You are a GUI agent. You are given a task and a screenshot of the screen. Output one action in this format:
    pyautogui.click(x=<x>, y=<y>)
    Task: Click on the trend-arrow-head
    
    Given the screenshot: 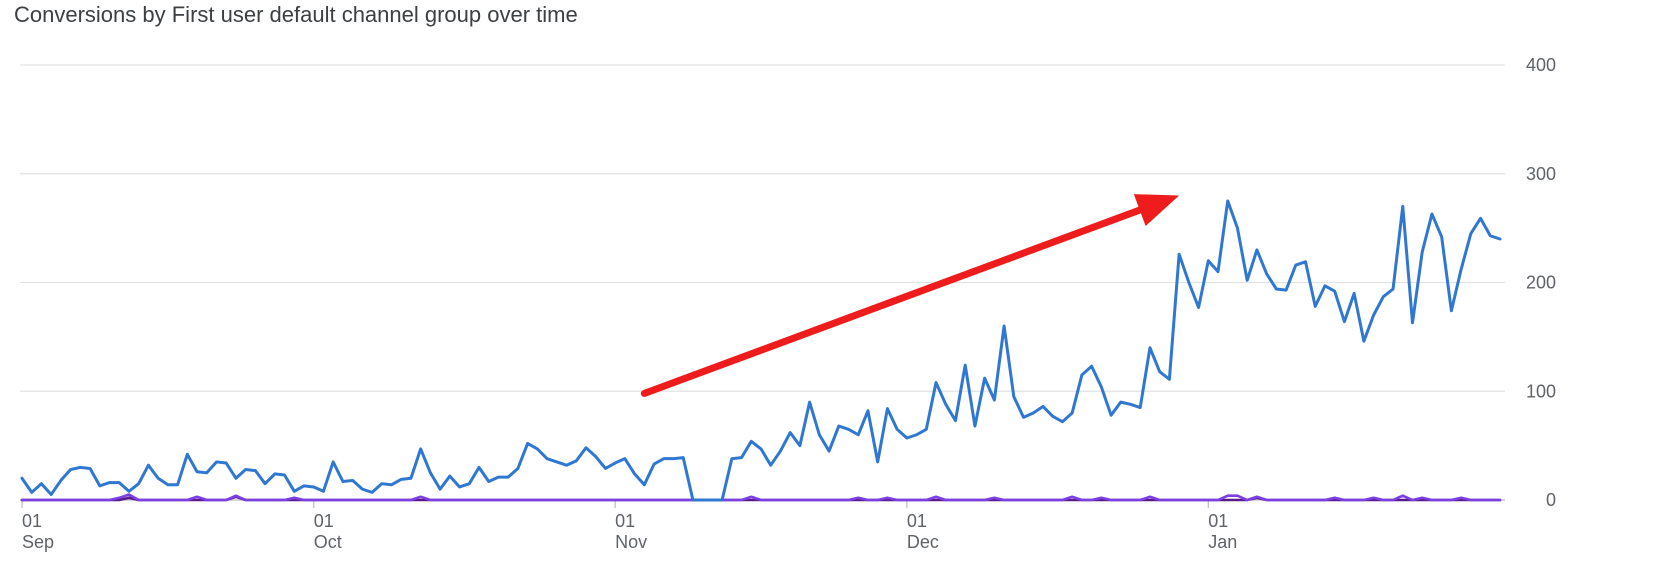 What is the action you would take?
    pyautogui.click(x=1156, y=210)
    